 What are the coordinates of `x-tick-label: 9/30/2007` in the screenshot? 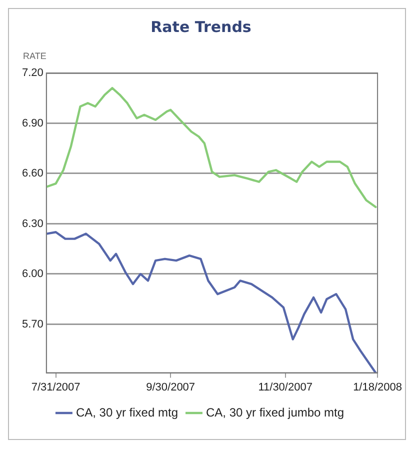 It's located at (171, 387).